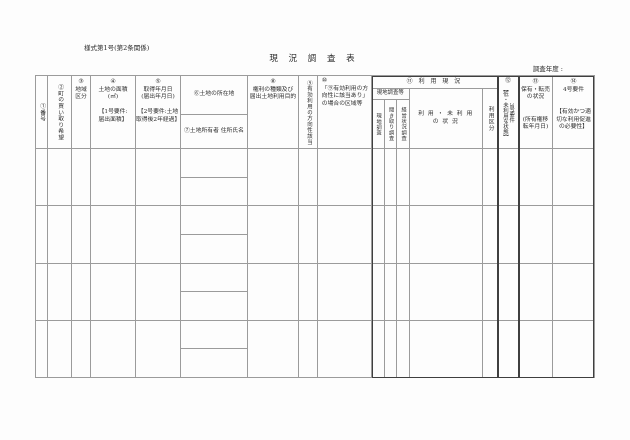 The width and height of the screenshot is (630, 440). What do you see at coordinates (117, 48) in the screenshot?
I see `form-number: 様式第1号(第2条関係)` at bounding box center [117, 48].